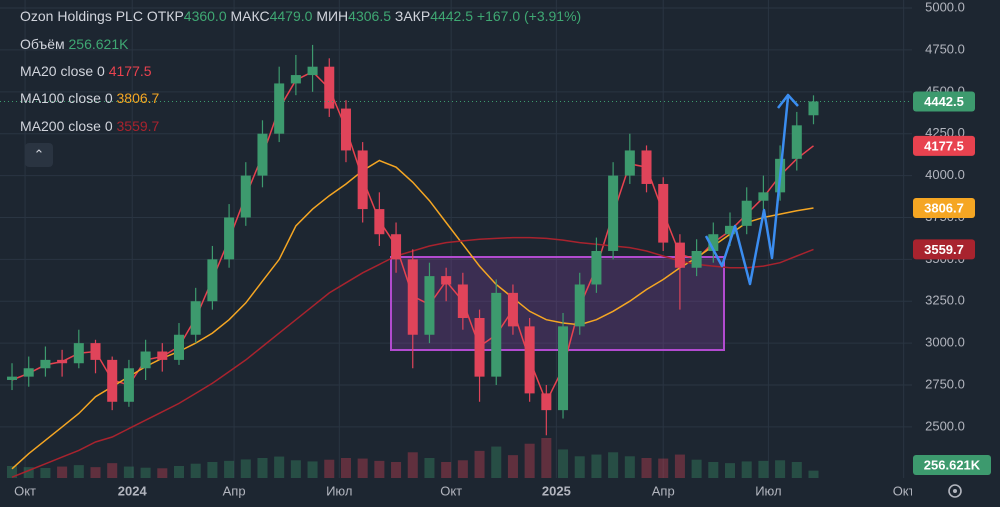  I want to click on y-tick-label: 5000.0, so click(945, 7).